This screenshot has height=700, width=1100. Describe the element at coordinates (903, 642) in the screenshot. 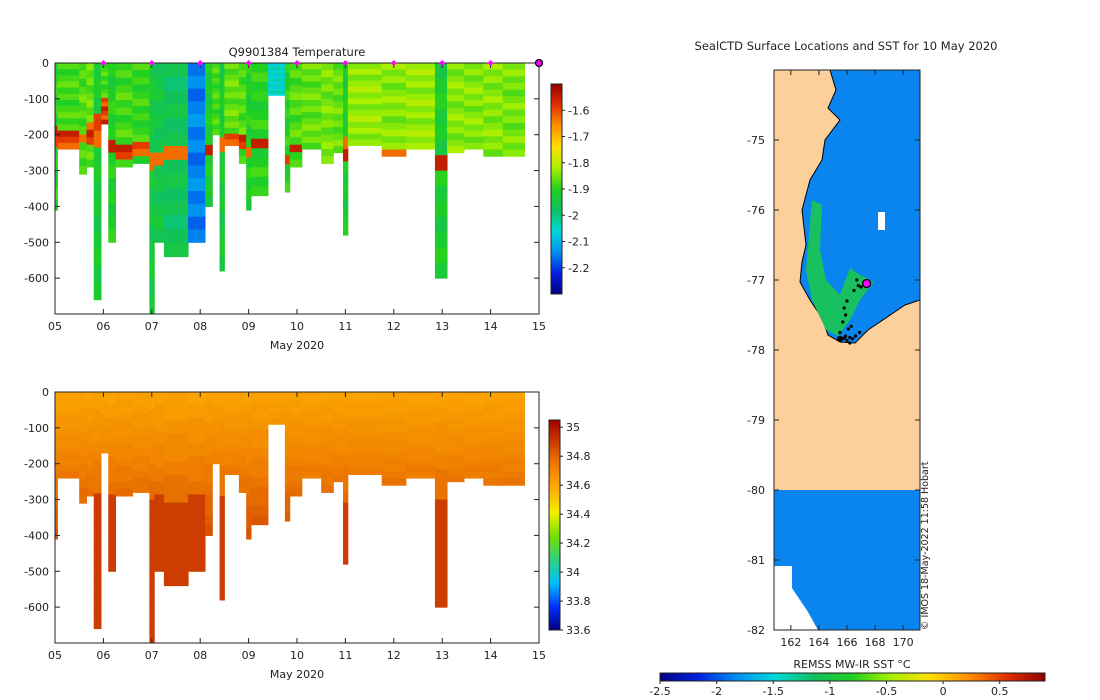

I see `map-x-tick-label: 170` at that location.